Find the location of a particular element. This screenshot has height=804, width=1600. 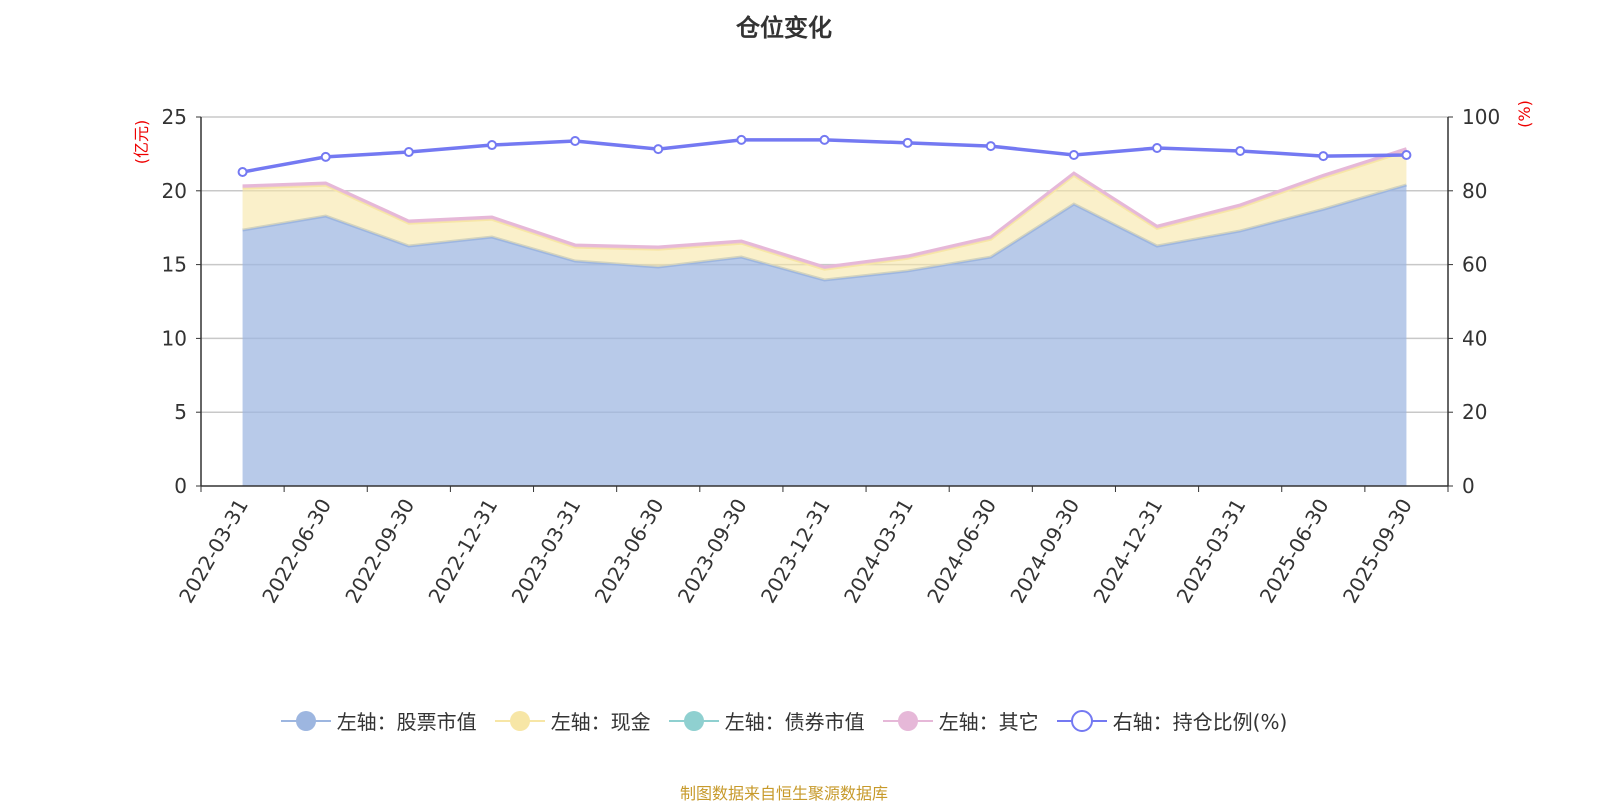

x-tick-label: 2022-12-31 is located at coordinates (462, 551).